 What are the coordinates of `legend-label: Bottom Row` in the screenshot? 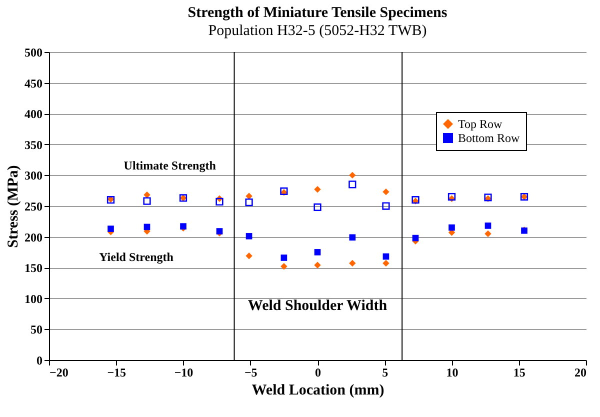 It's located at (489, 138).